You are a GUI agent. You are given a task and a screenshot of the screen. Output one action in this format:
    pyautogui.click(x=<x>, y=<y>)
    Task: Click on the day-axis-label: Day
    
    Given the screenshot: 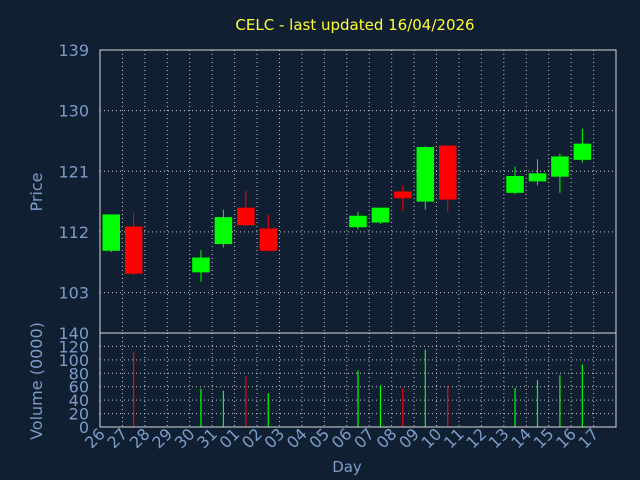 What is the action you would take?
    pyautogui.click(x=347, y=467)
    